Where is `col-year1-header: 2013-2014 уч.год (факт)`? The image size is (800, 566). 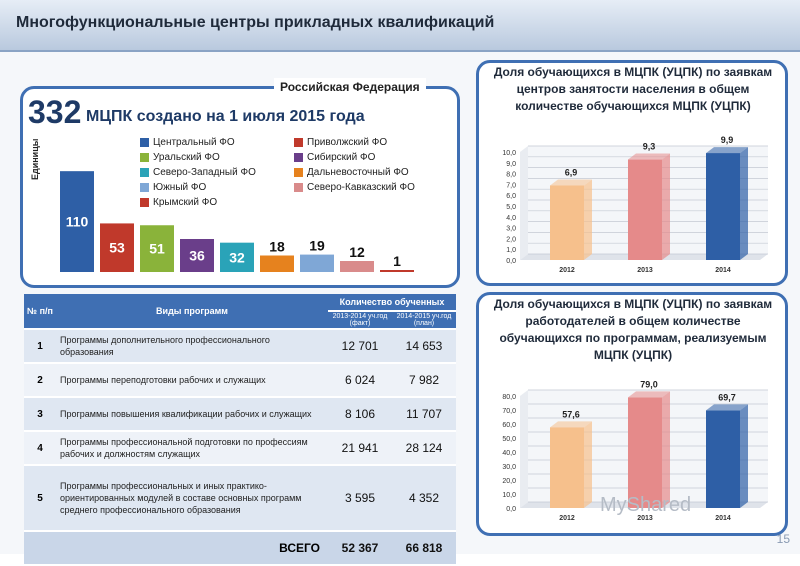 col-year1-header: 2013-2014 уч.год (факт) is located at coordinates (360, 320).